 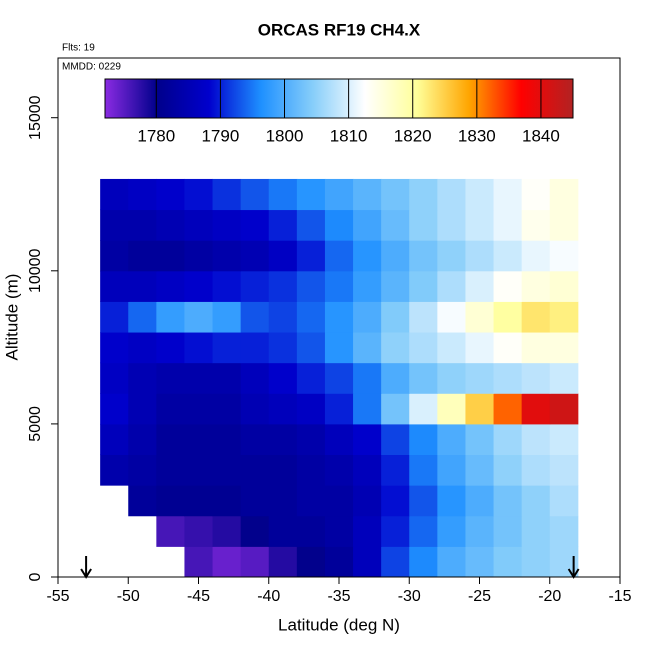 What do you see at coordinates (35, 424) in the screenshot?
I see `y-tick-label: 5000` at bounding box center [35, 424].